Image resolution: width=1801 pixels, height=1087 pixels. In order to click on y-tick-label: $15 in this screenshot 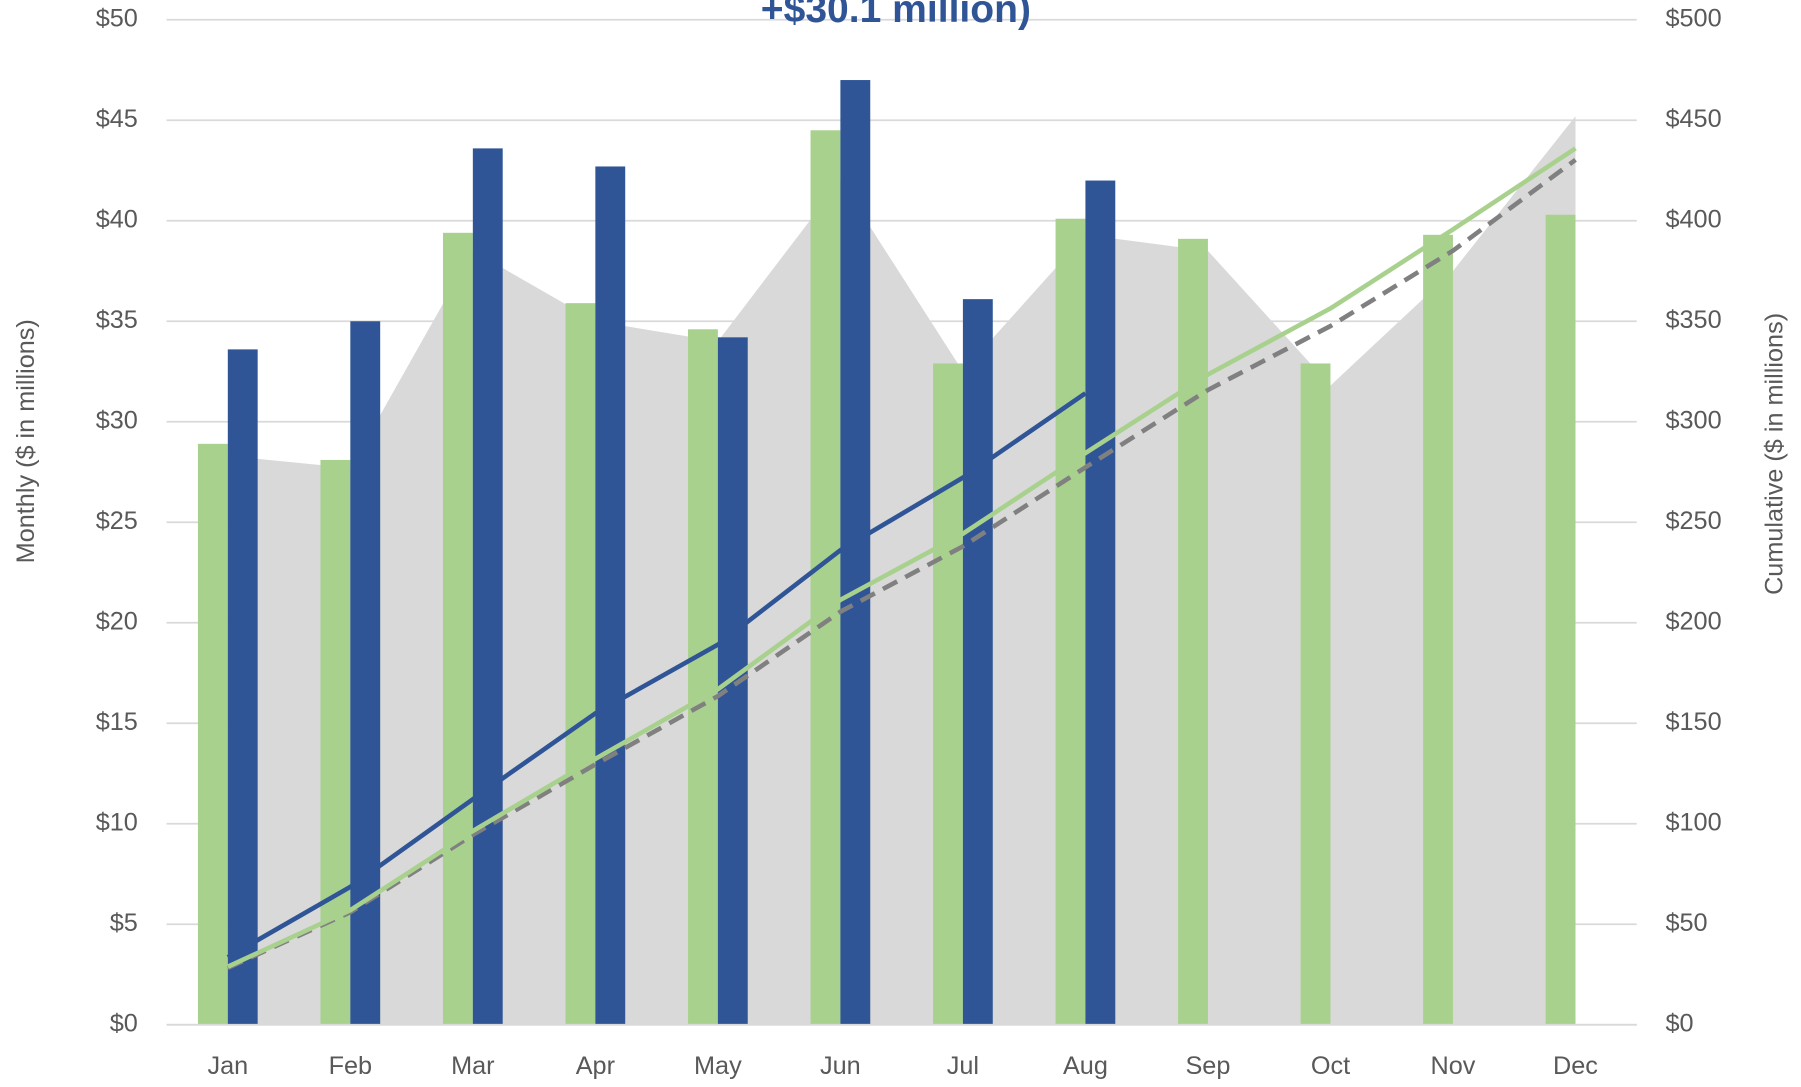, I will do `click(117, 722)`.